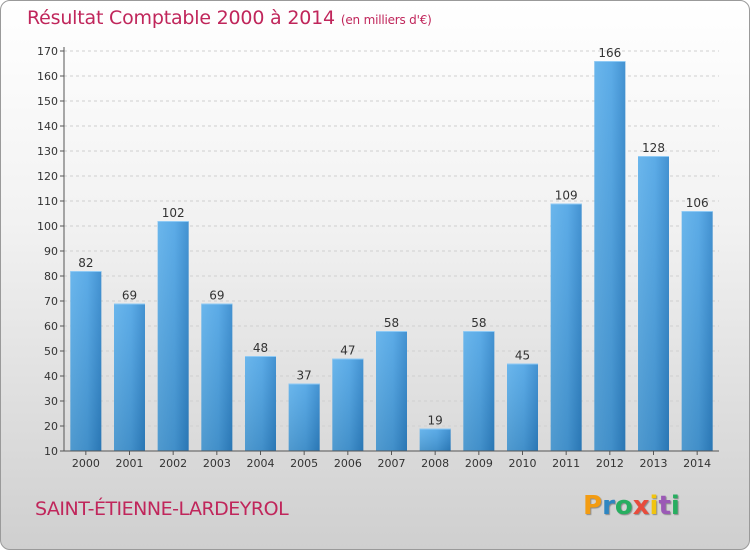 Image resolution: width=750 pixels, height=550 pixels. Describe the element at coordinates (386, 20) in the screenshot. I see `chart-subtitle: (en milliers d'€)` at that location.